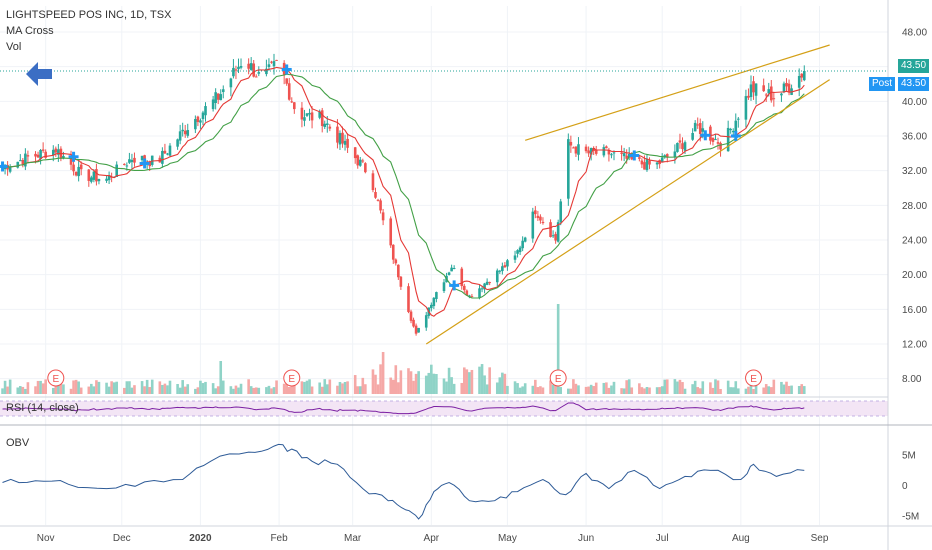 Image resolution: width=932 pixels, height=550 pixels. Describe the element at coordinates (30, 31) in the screenshot. I see `indicator-ma-cross: MA Cross` at that location.